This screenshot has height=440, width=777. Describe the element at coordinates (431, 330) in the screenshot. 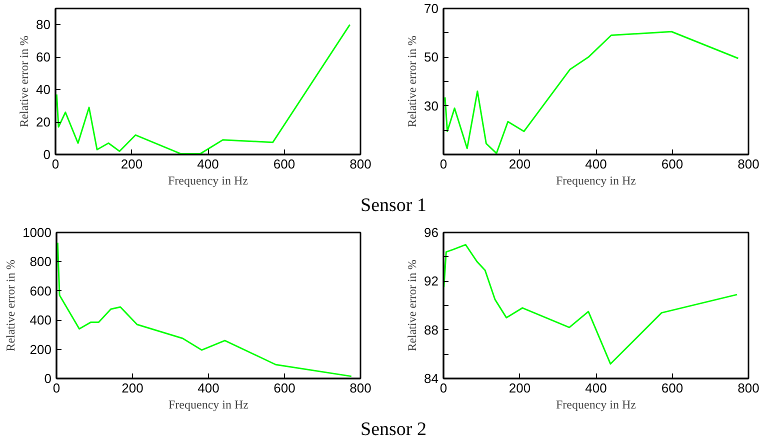

I see `y-tick-label: 88` at that location.